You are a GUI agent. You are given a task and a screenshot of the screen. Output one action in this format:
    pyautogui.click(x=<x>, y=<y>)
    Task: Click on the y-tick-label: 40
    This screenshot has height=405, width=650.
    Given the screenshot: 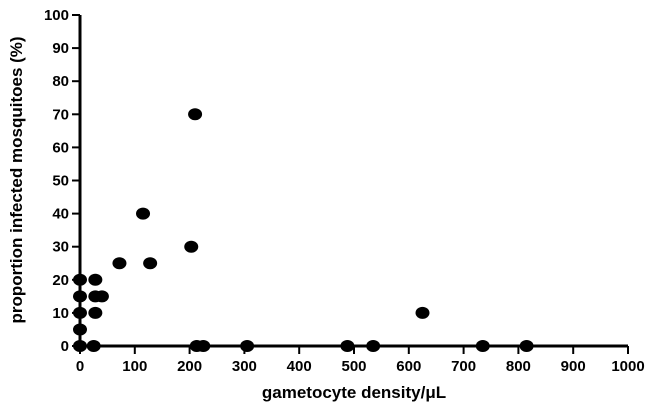 What is the action you would take?
    pyautogui.click(x=60, y=214)
    